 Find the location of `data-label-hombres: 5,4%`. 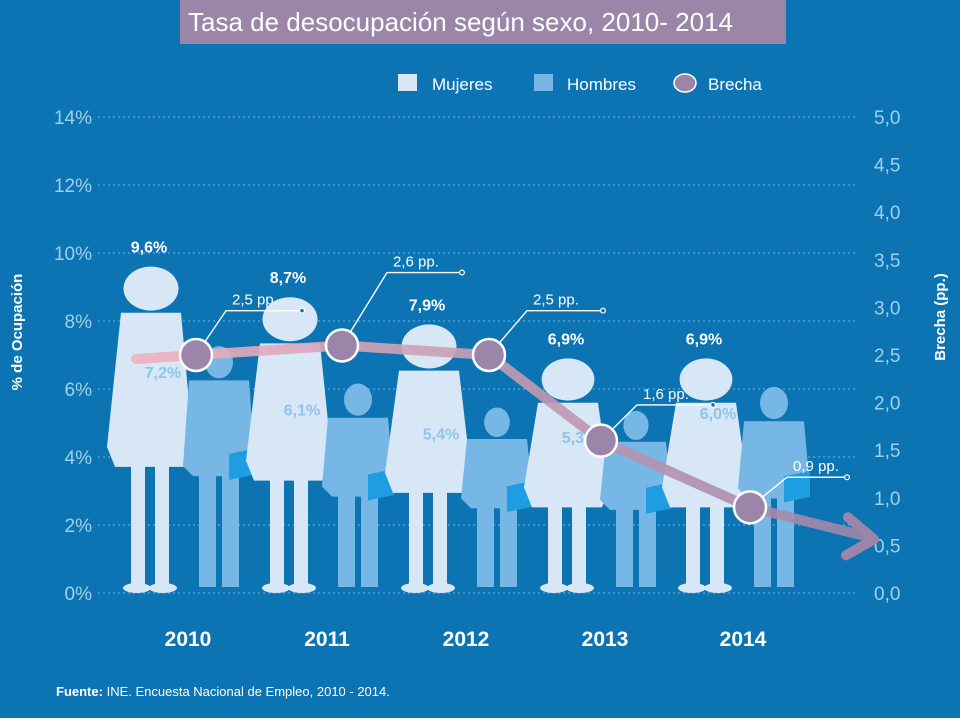

data-label-hombres: 5,4% is located at coordinates (441, 434).